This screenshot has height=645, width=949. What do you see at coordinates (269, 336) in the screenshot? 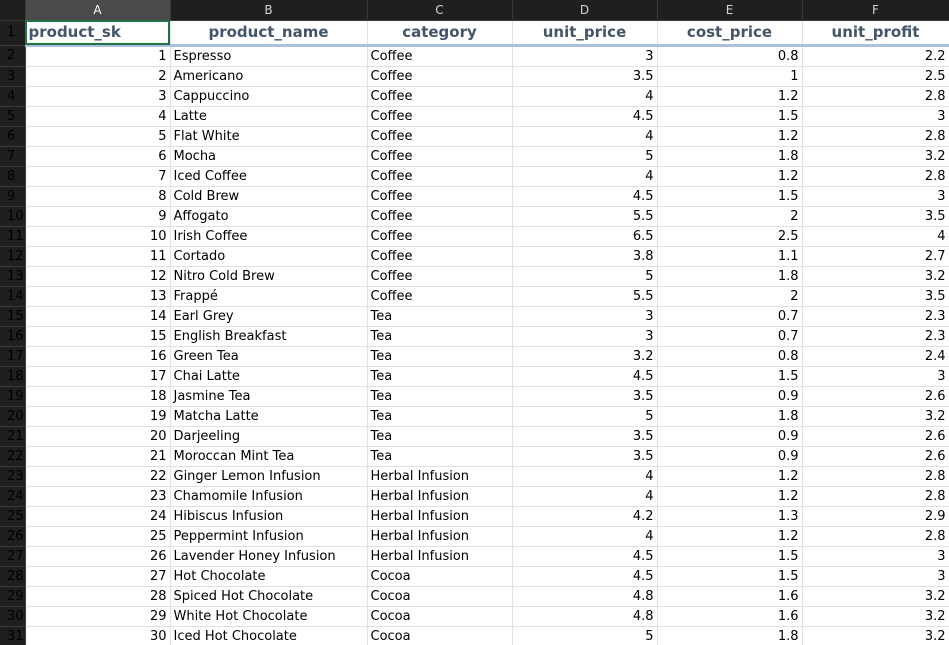
I see `cell-product-name: English Breakfast` at bounding box center [269, 336].